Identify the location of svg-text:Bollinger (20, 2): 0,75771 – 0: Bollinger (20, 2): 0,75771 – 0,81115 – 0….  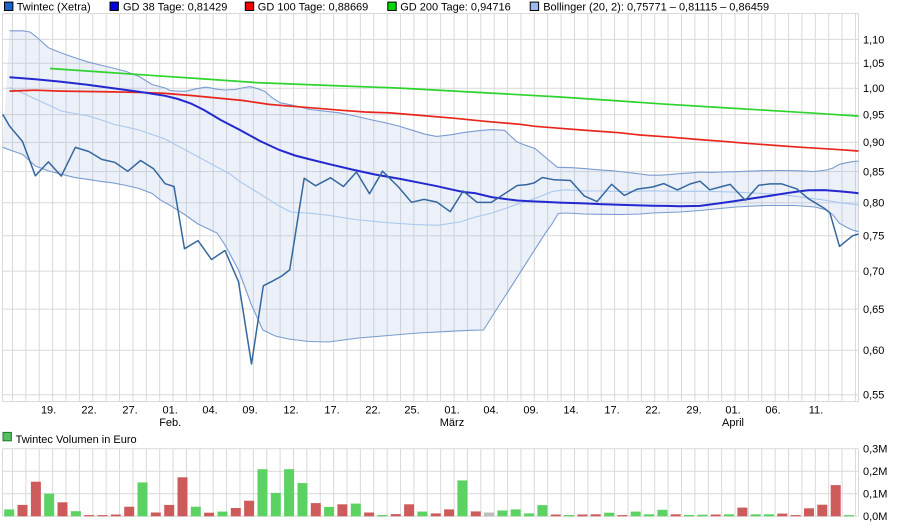
(656, 8).